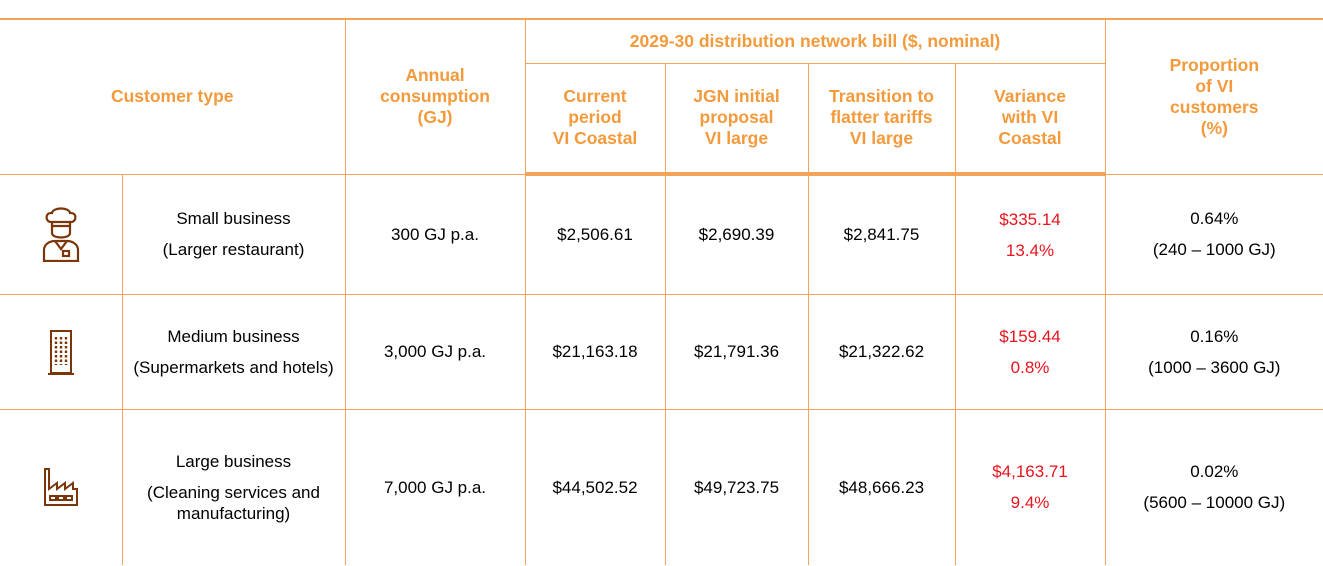 The image size is (1323, 566). Describe the element at coordinates (595, 486) in the screenshot. I see `cell: $44,502.52` at that location.